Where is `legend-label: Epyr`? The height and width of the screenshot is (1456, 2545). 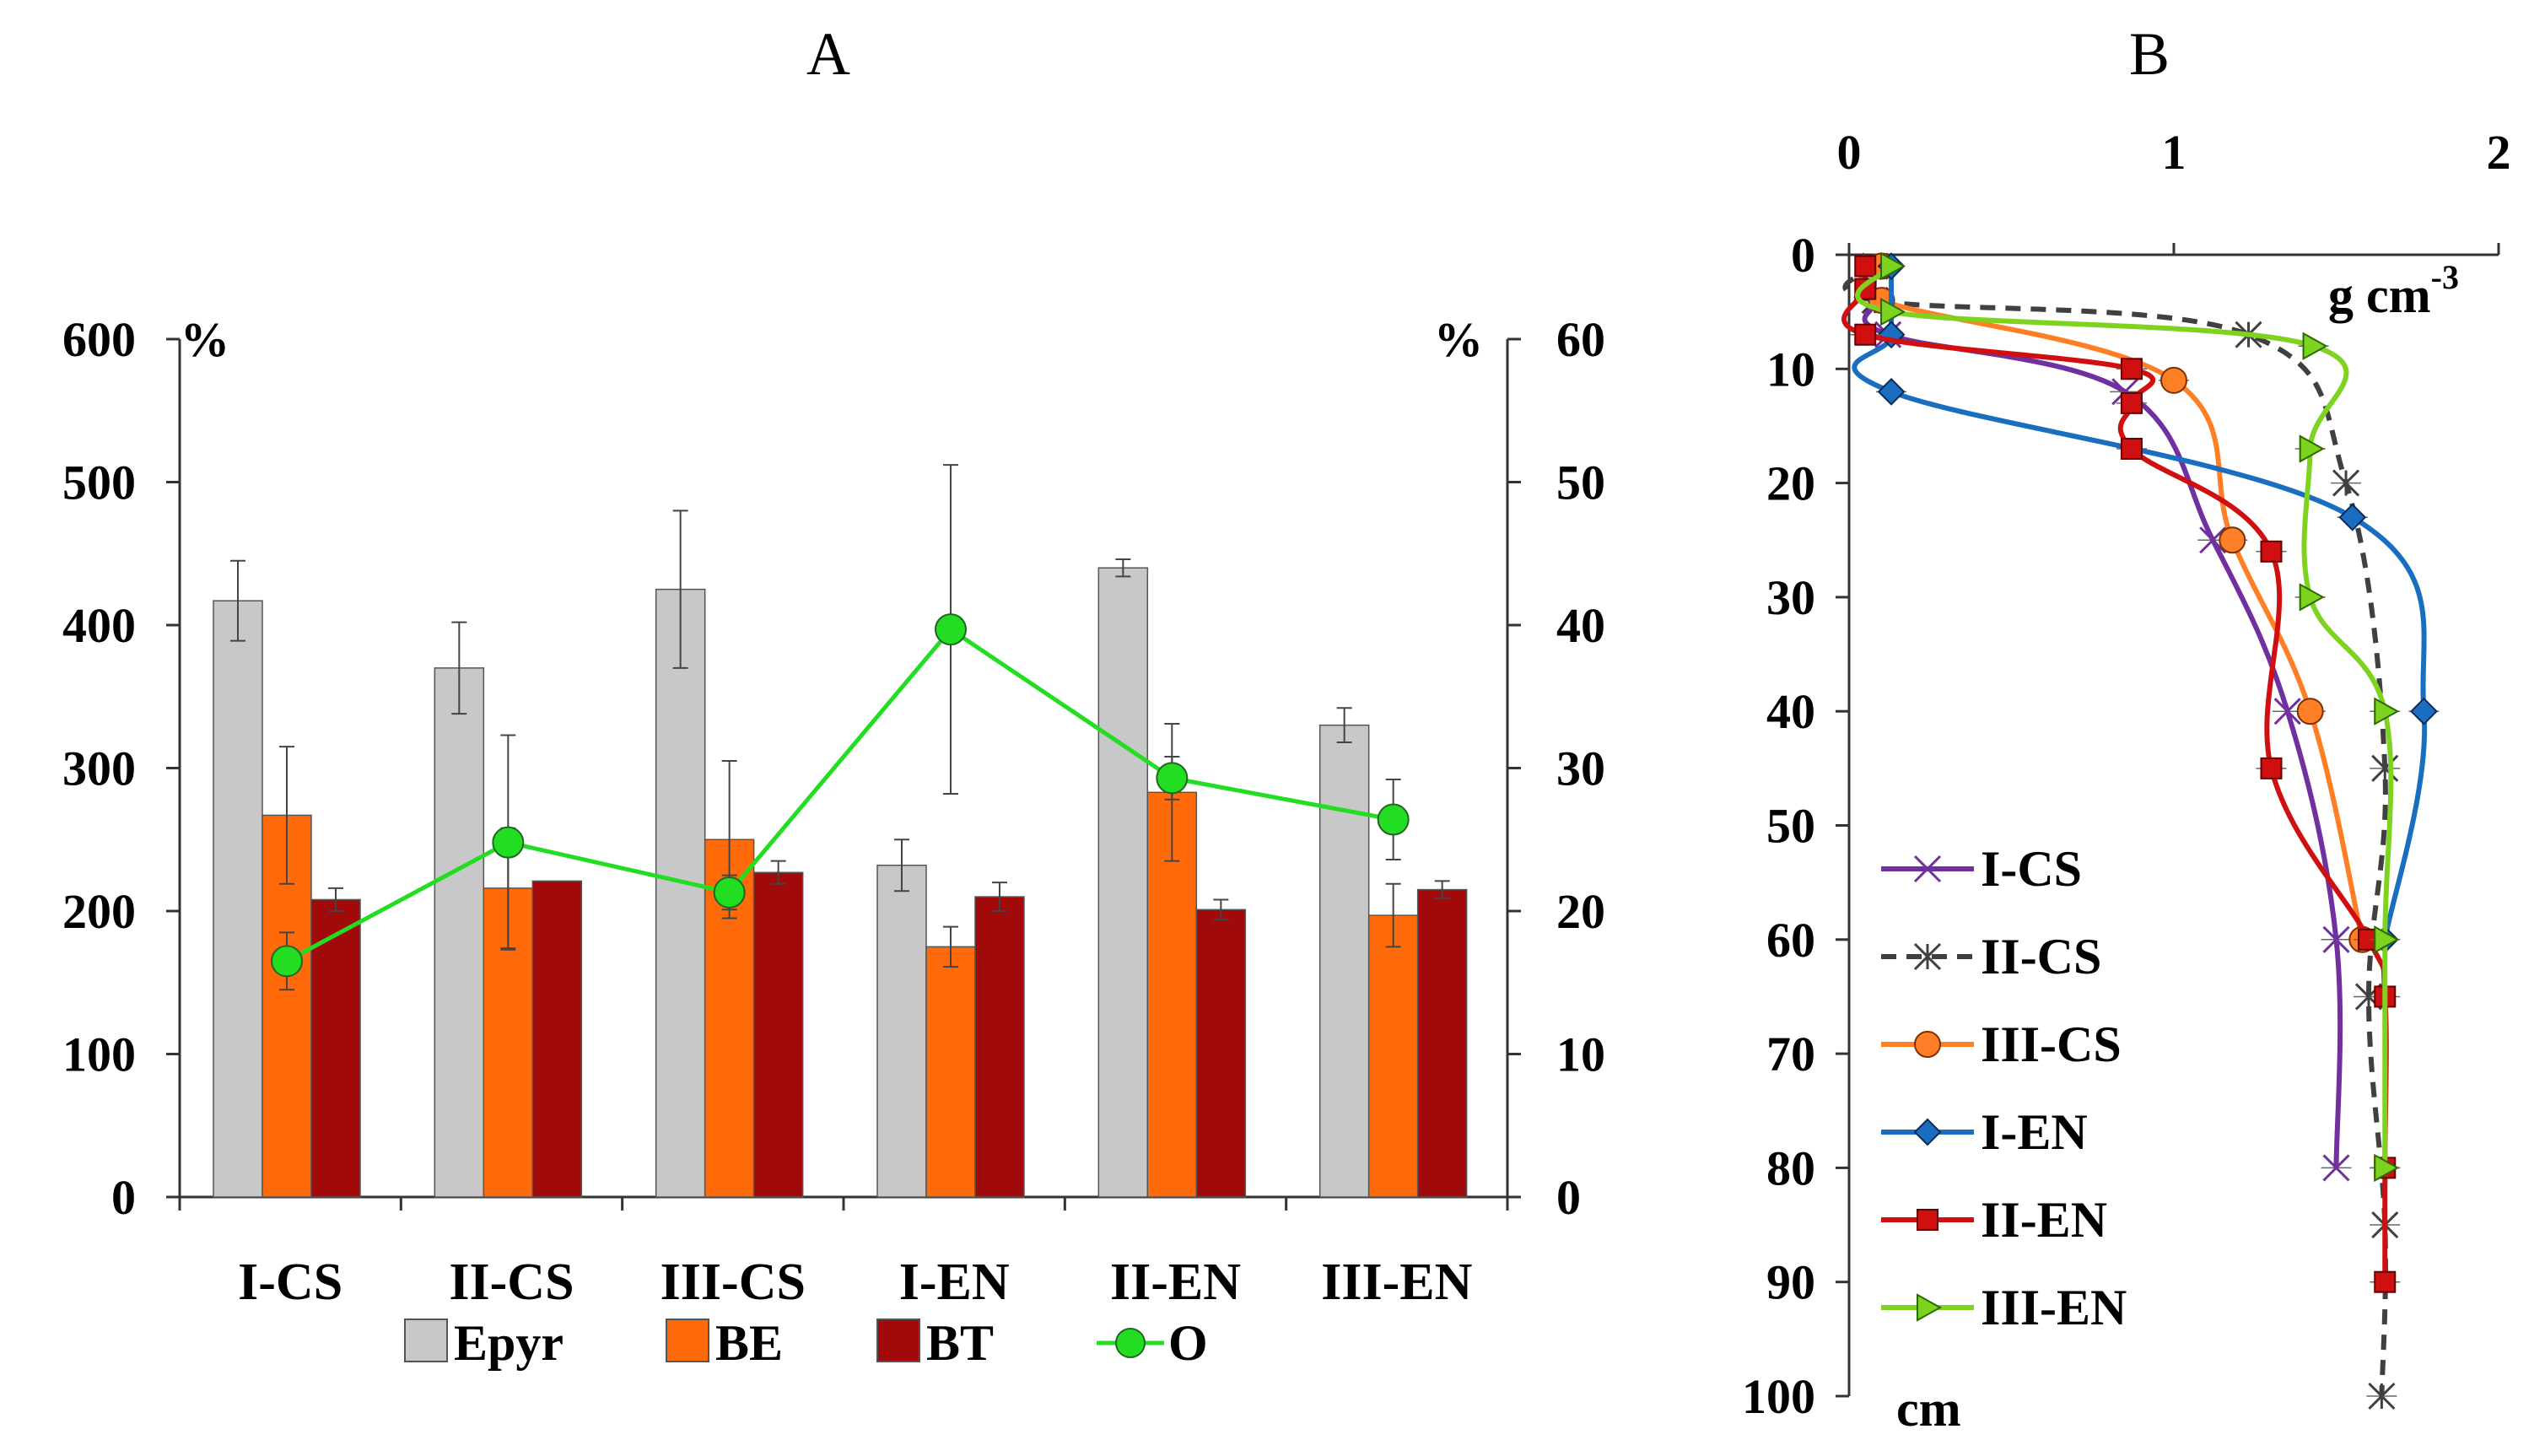 legend-label: Epyr is located at coordinates (508, 1343).